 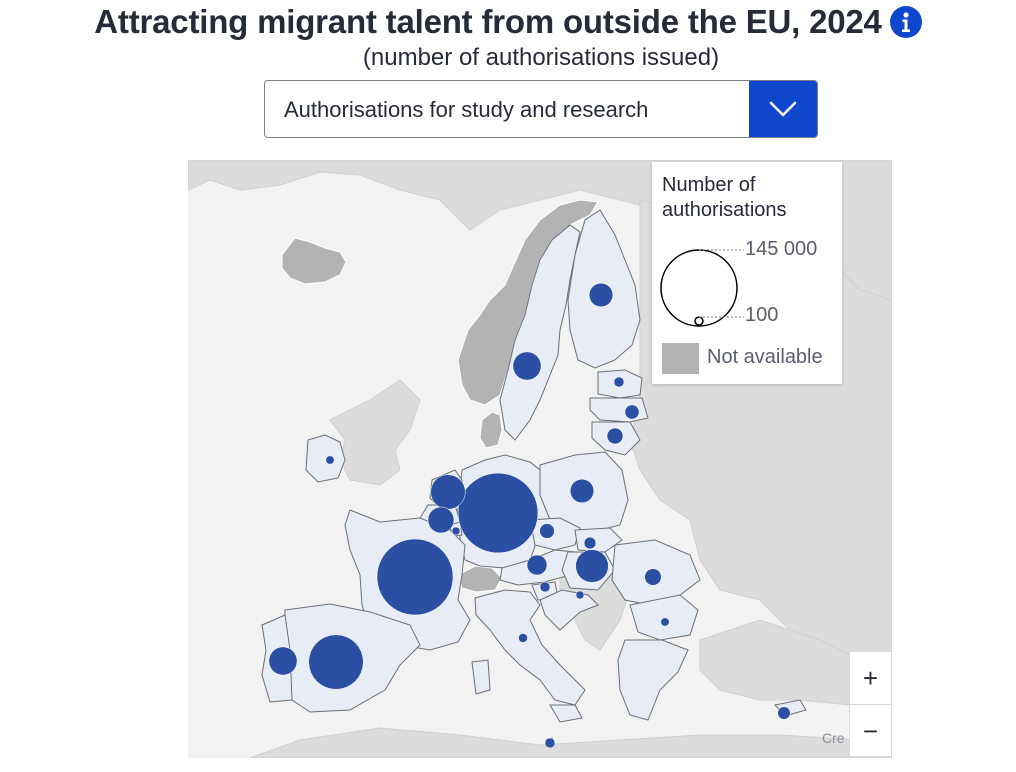 What do you see at coordinates (523, 638) in the screenshot?
I see `bubble-italy` at bounding box center [523, 638].